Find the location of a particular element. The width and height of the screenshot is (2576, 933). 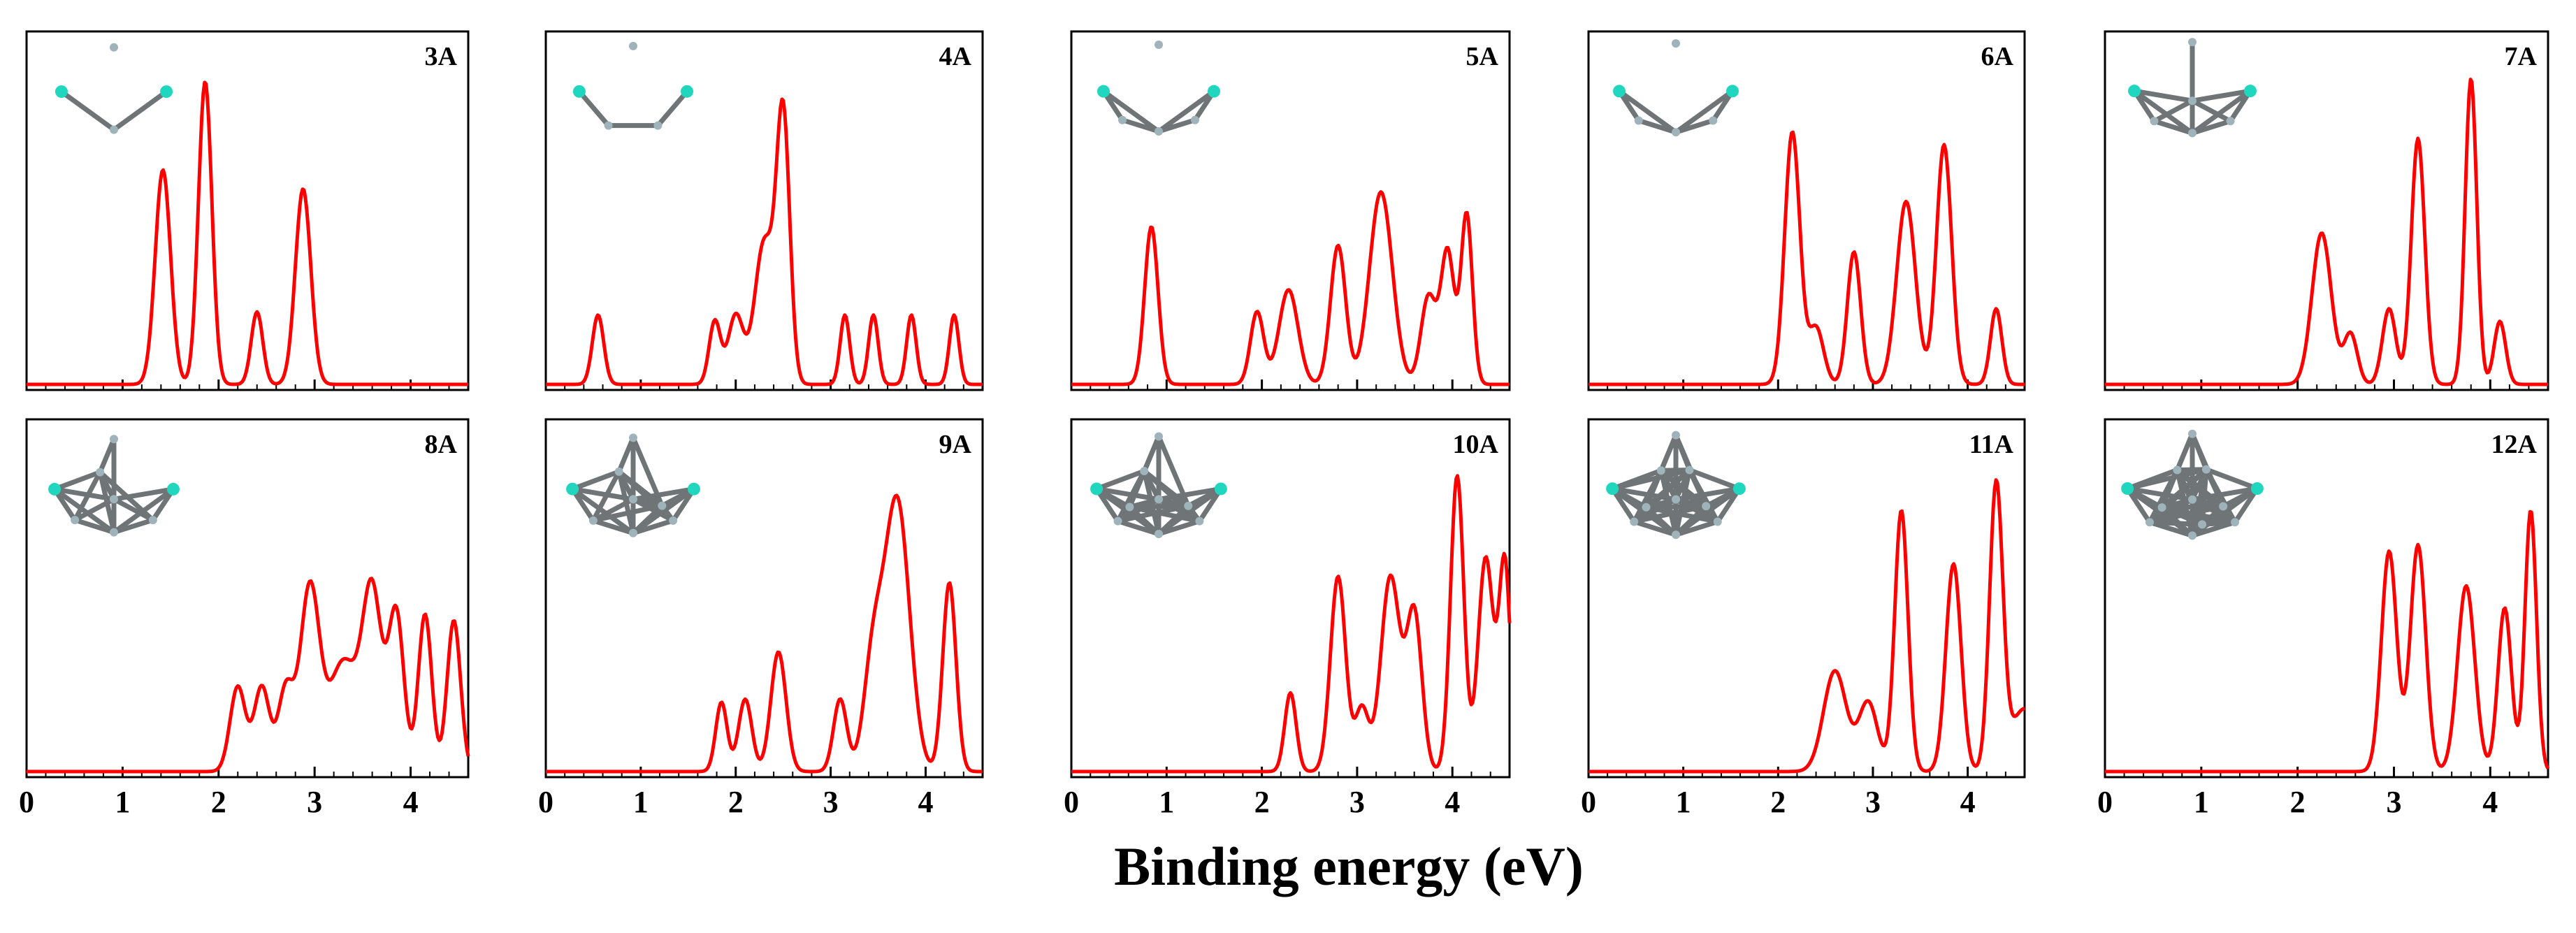

panel-6A: 6A is located at coordinates (1806, 210).